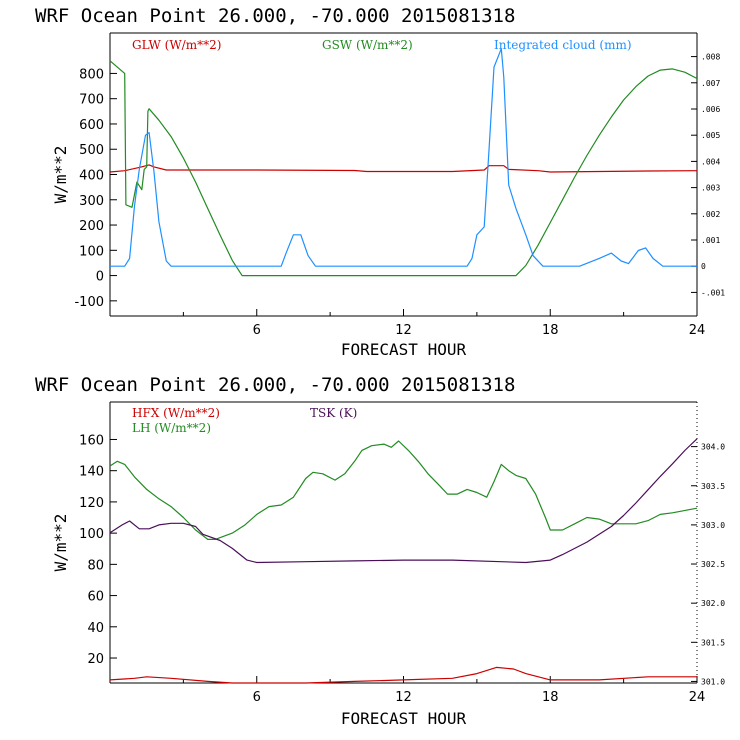  Describe the element at coordinates (95, 597) in the screenshot. I see `y-tick-label: 60` at that location.